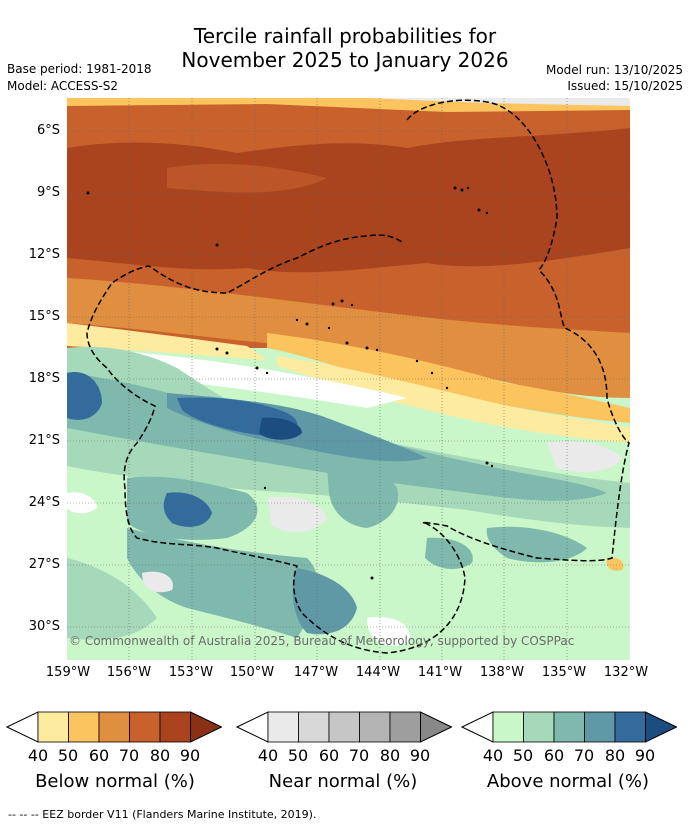  I want to click on lat-label: 12°S, so click(44, 254).